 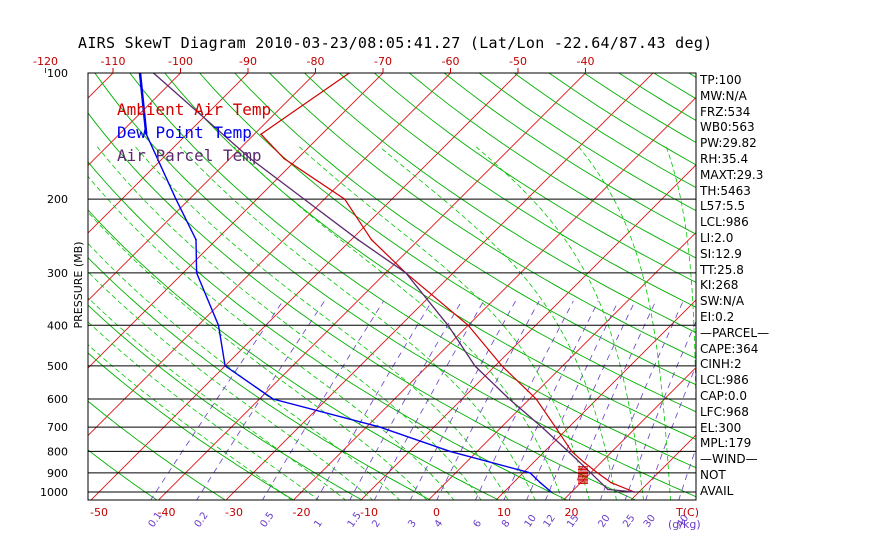 What do you see at coordinates (721, 364) in the screenshot?
I see `stat-item: CINH:2` at bounding box center [721, 364].